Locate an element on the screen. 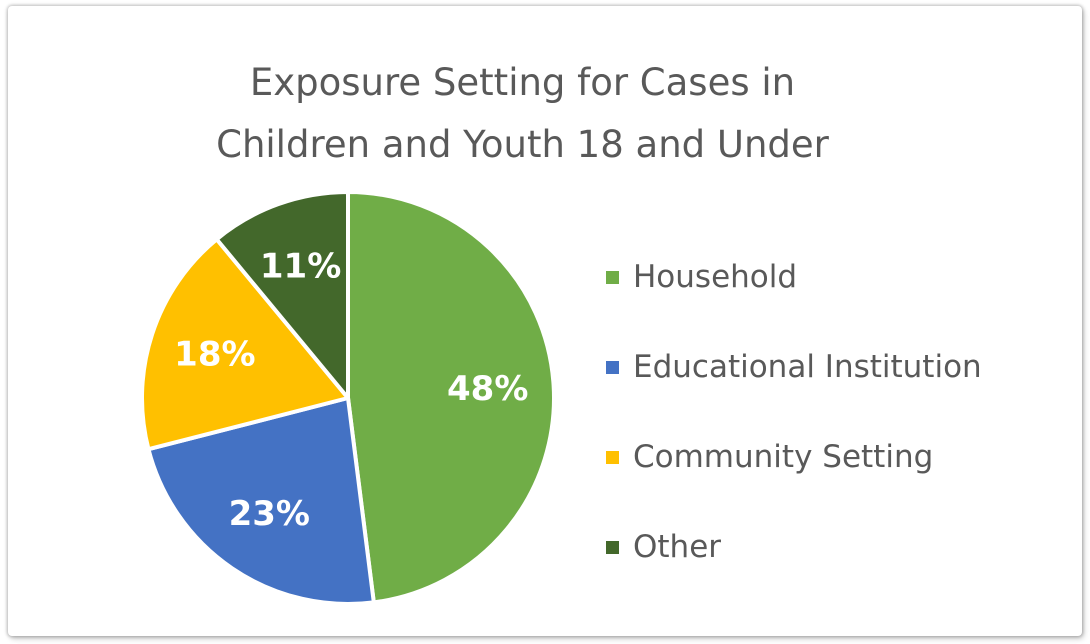  legend-item-educational-institution: Educational Institution is located at coordinates (794, 367).